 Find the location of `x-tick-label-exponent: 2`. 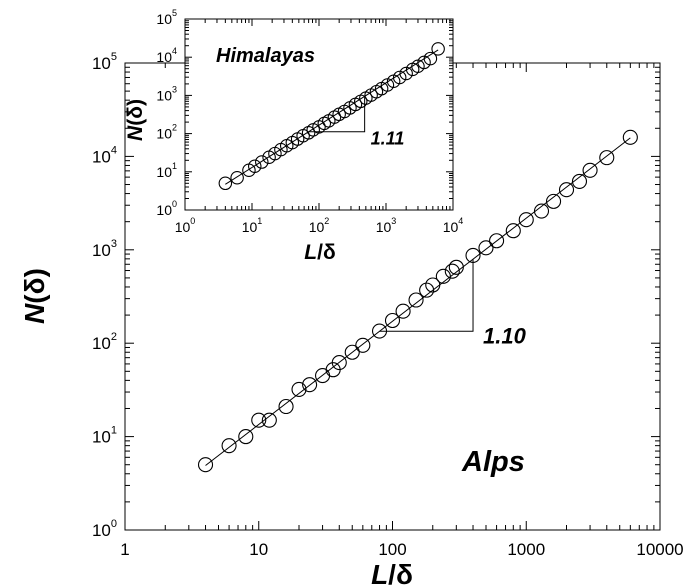

x-tick-label-exponent: 2 is located at coordinates (326, 221).